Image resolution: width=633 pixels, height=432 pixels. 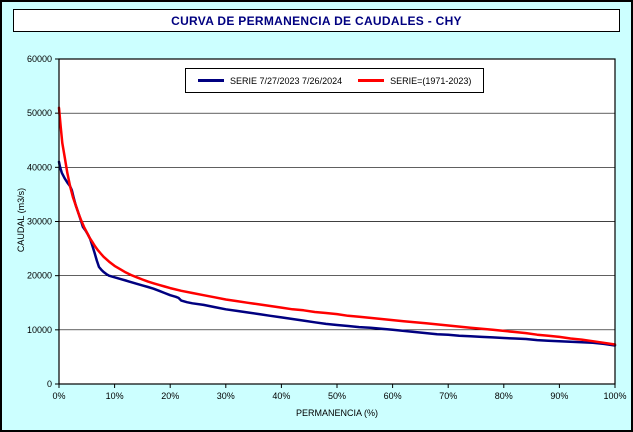 What do you see at coordinates (58, 396) in the screenshot?
I see `svg-text: 0%` at bounding box center [58, 396].